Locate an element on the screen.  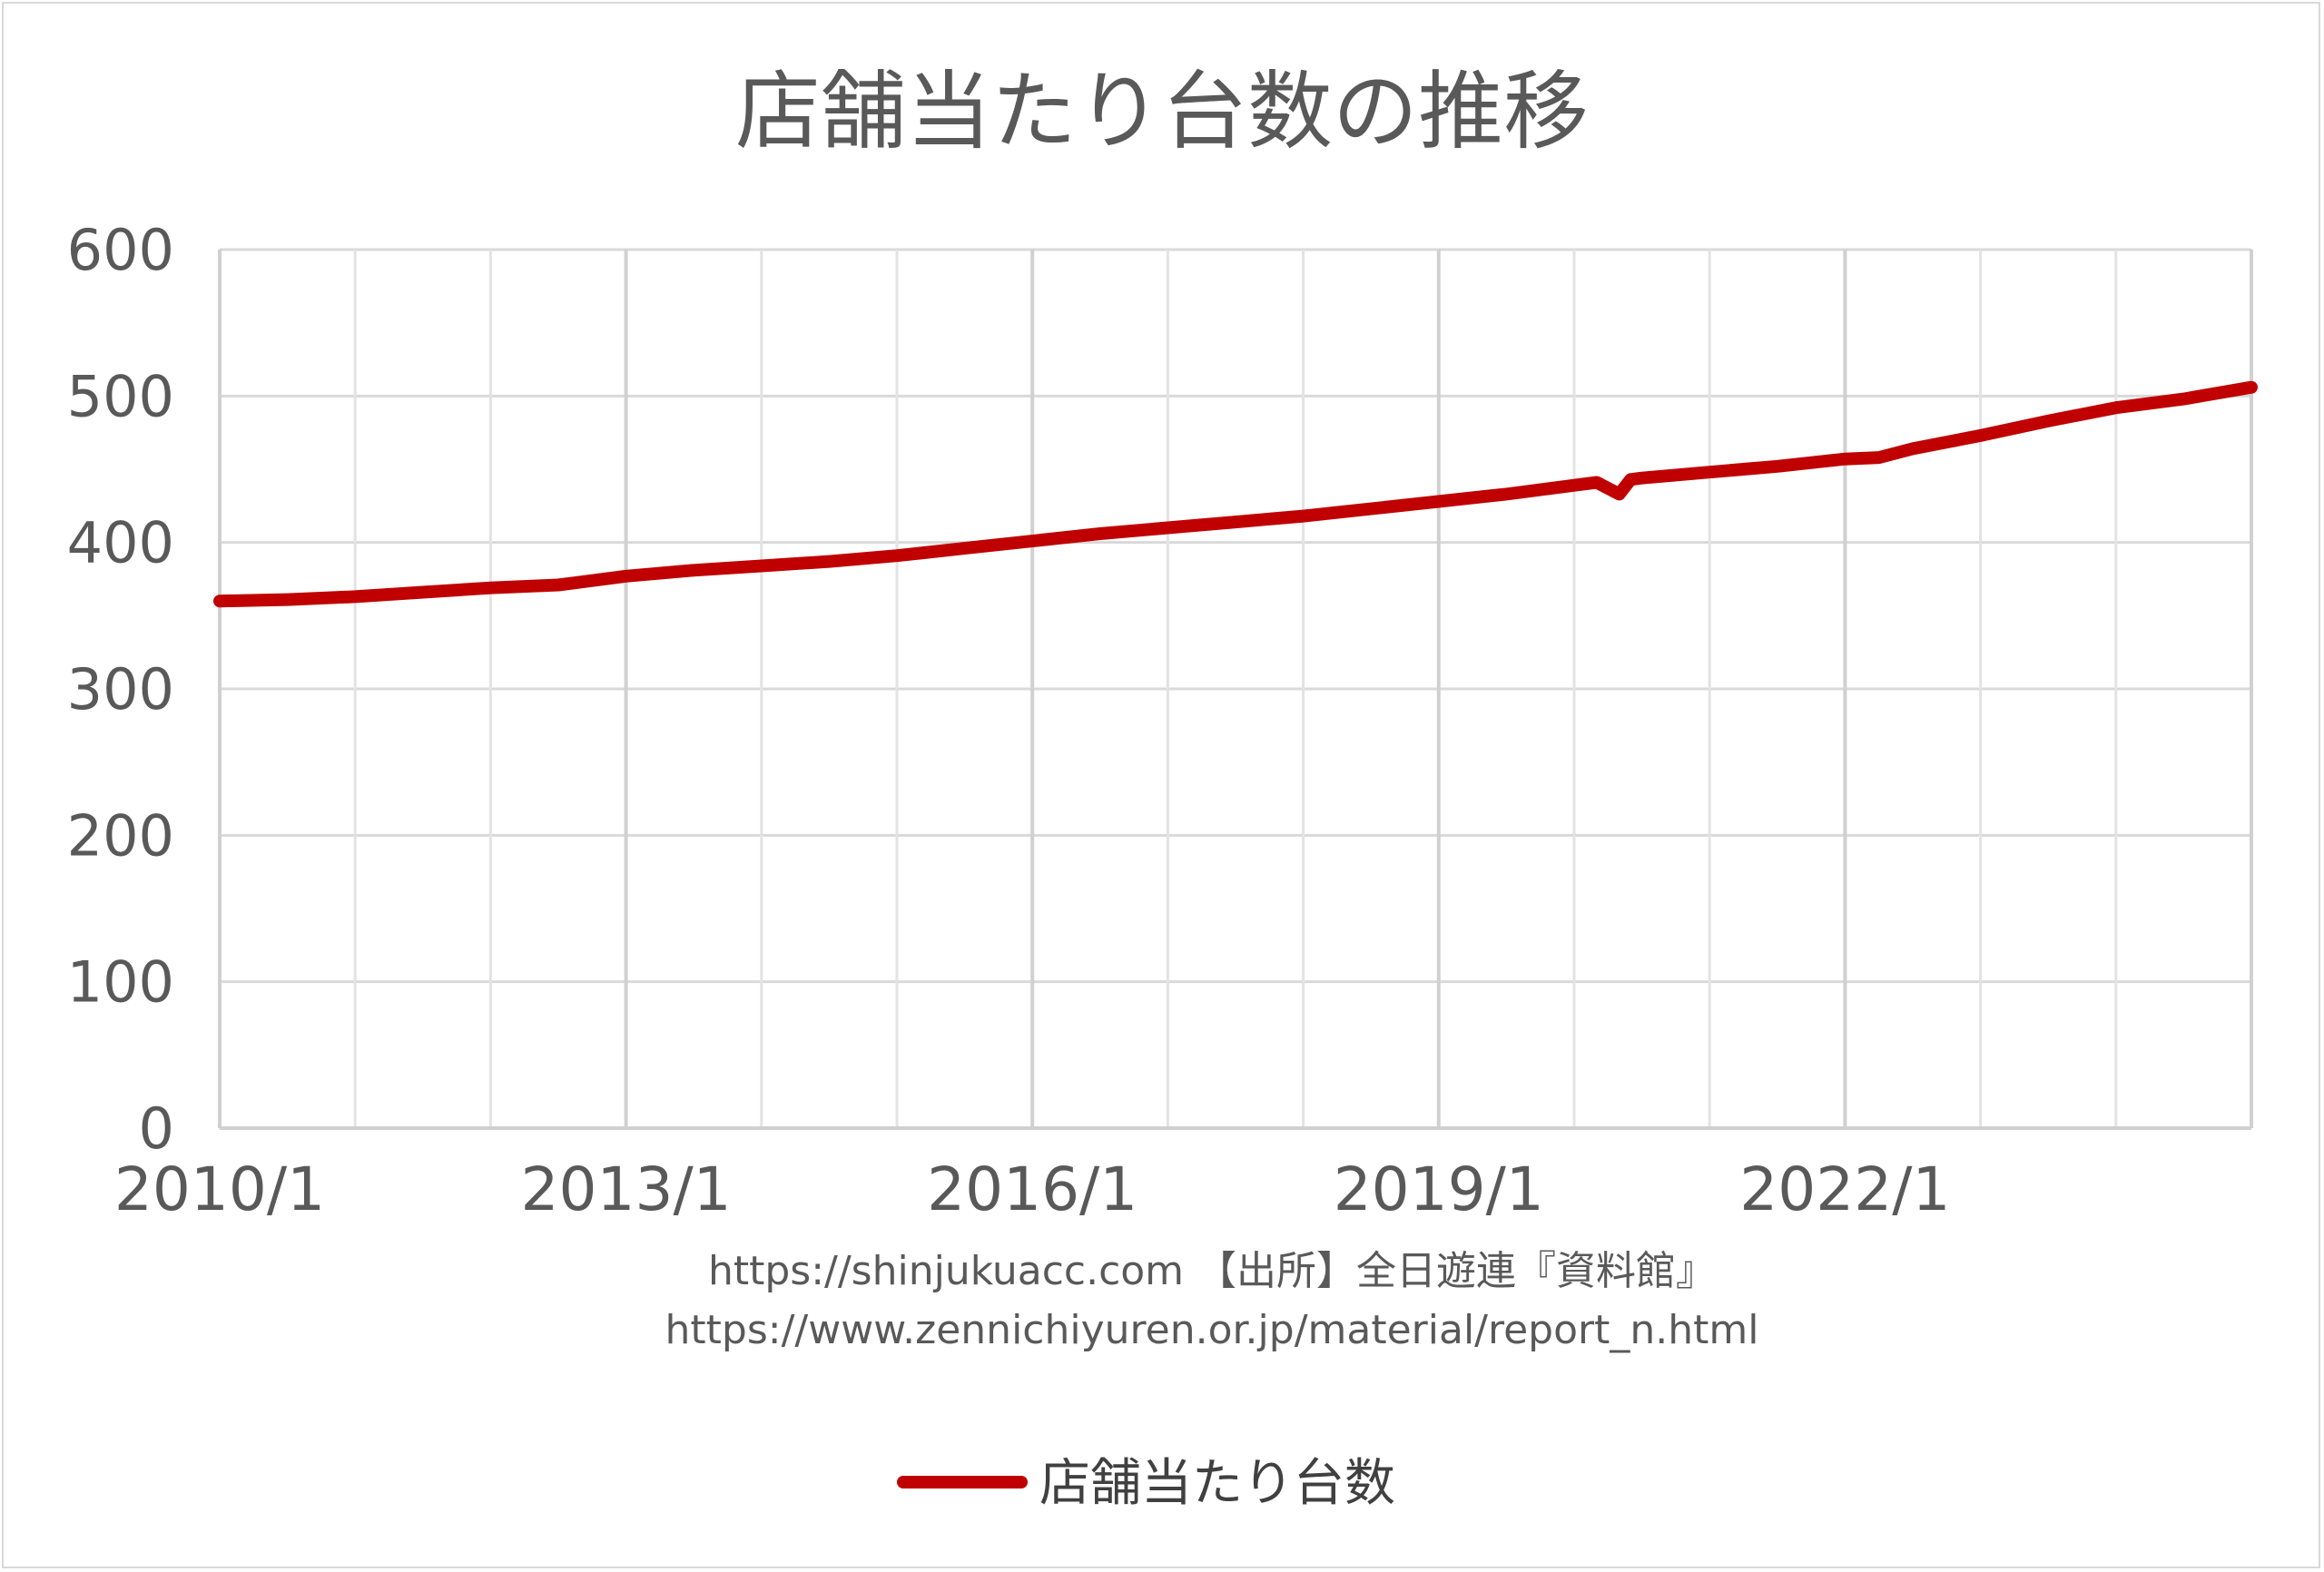
chart-title: 店舗当たり台数の推移 is located at coordinates (1162, 112).